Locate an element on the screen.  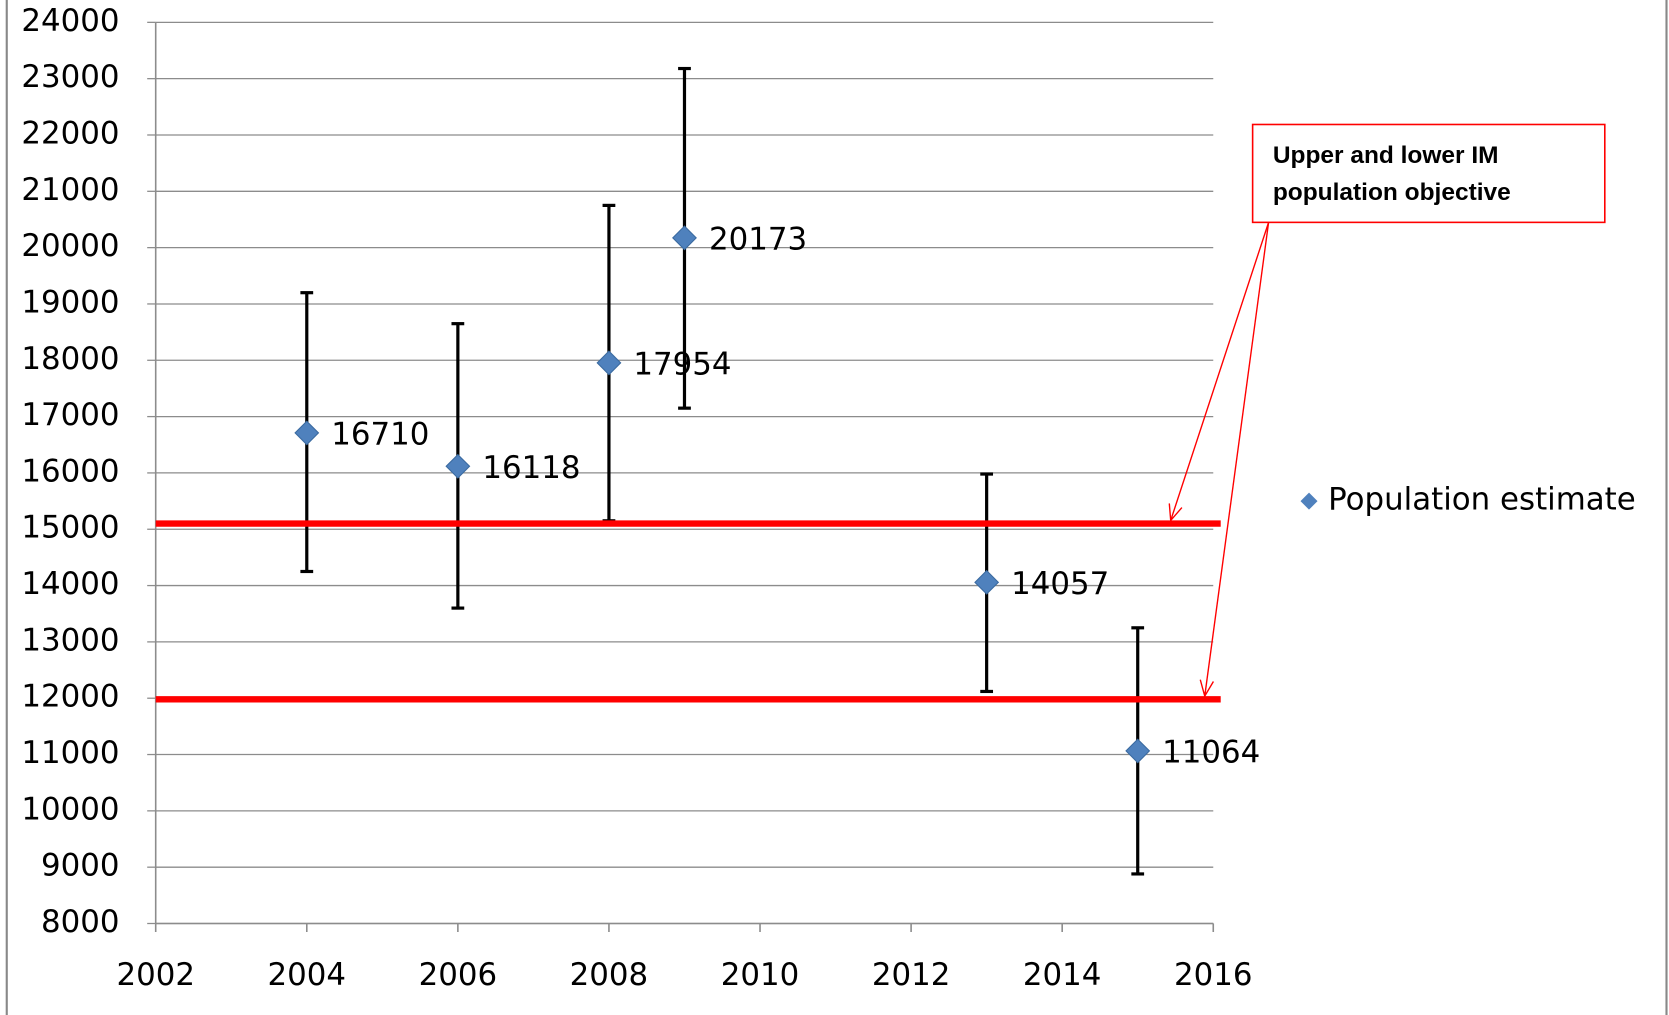
data-label: 16118 is located at coordinates (531, 468).